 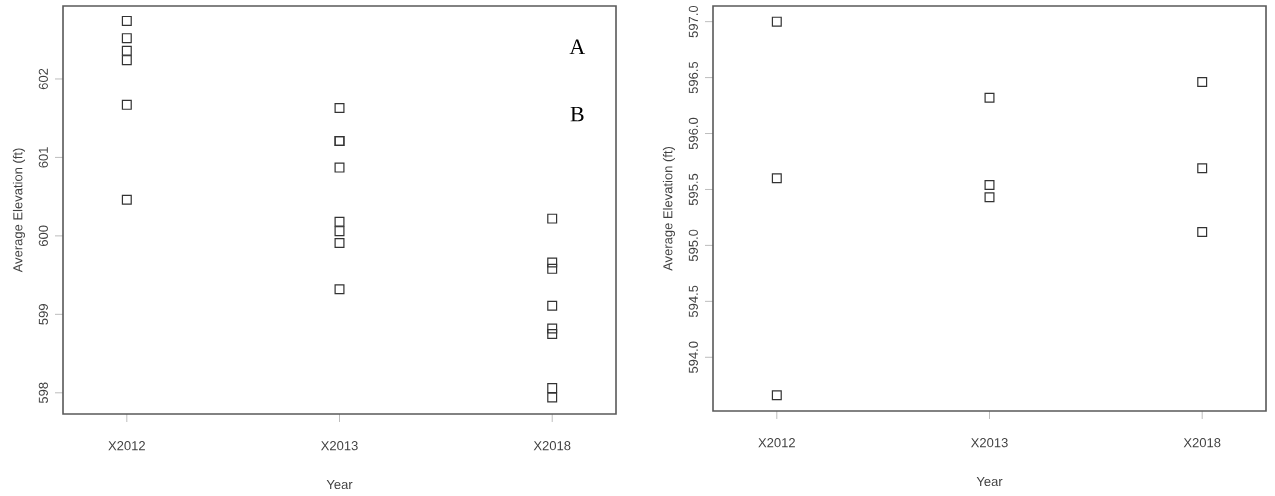 What do you see at coordinates (693, 301) in the screenshot?
I see `y-tick-label: 594.5` at bounding box center [693, 301].